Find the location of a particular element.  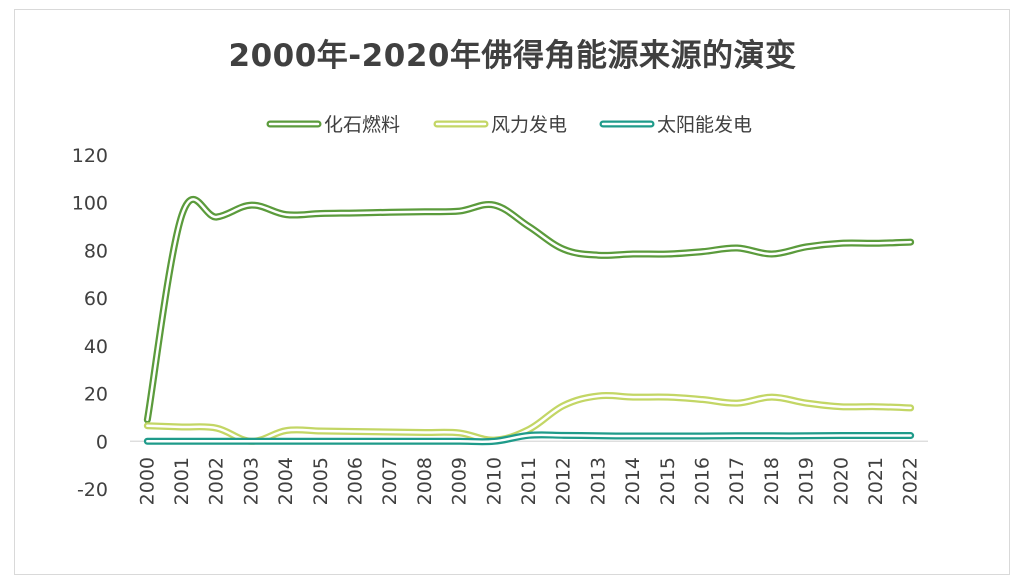

legend-item: 化石燃料 is located at coordinates (333, 125).